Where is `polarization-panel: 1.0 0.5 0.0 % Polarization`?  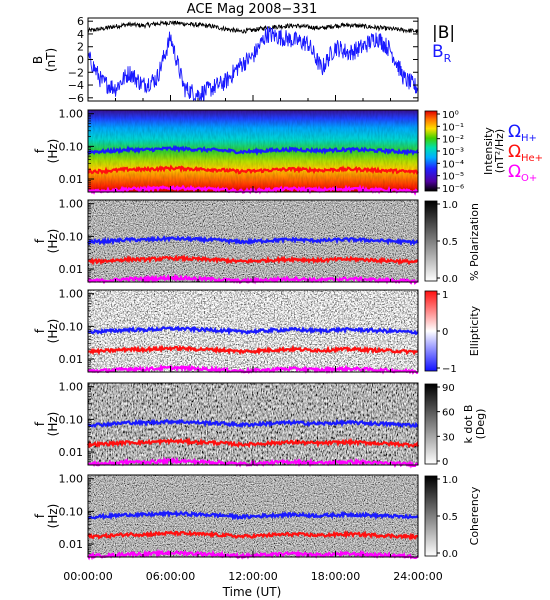
polarization-panel: 1.0 0.5 0.0 % Polarization is located at coordinates (284, 242).